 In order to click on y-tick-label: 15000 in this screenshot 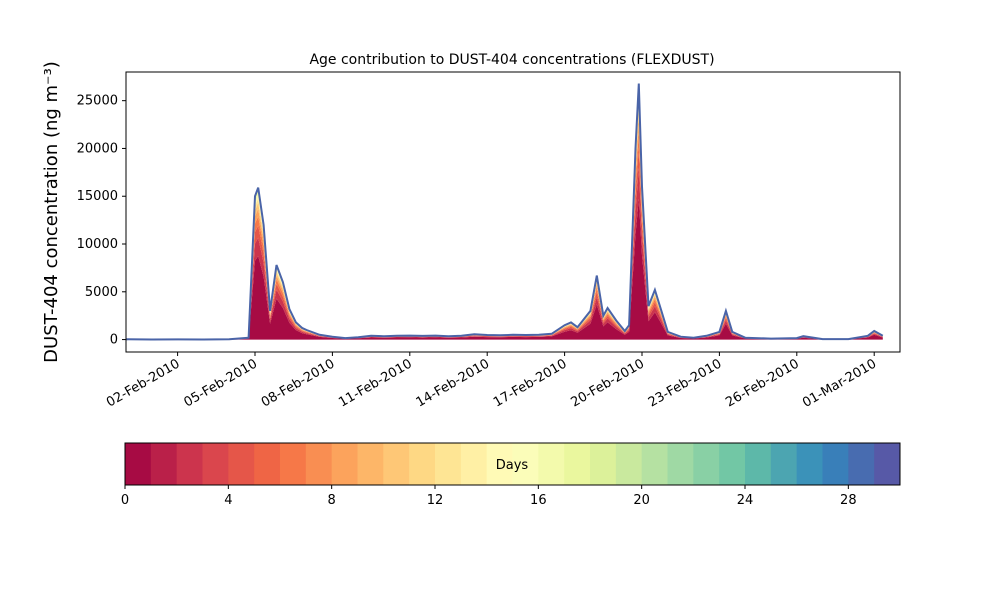, I will do `click(97, 196)`.